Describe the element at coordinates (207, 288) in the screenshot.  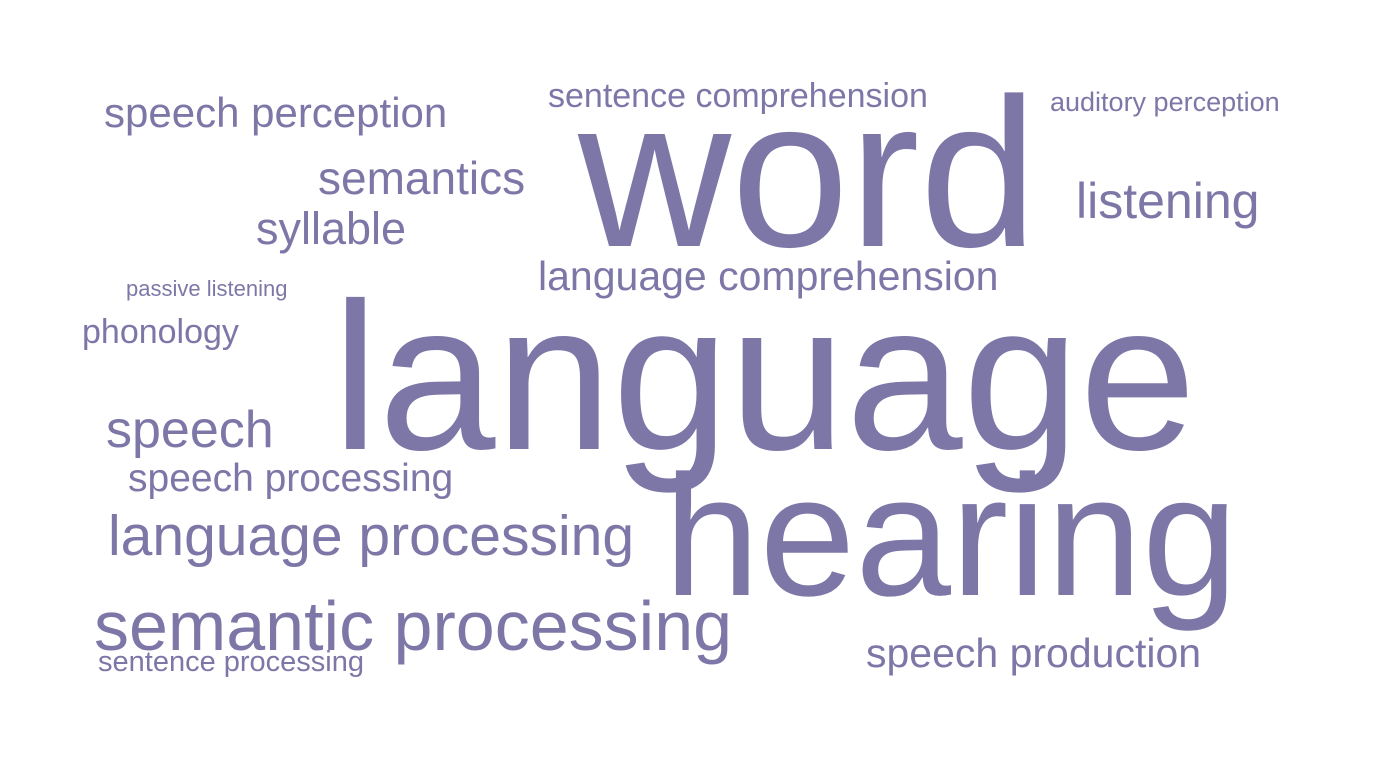
I see `word-passive-listening: passive listening` at that location.